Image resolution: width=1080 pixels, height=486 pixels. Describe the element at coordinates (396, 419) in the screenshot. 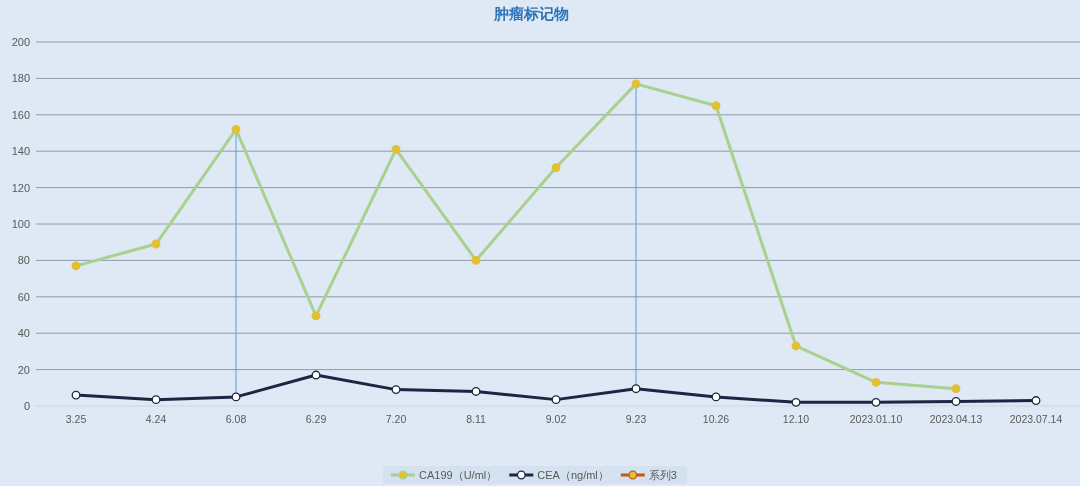

I see `x-tick-label: 7.20` at that location.